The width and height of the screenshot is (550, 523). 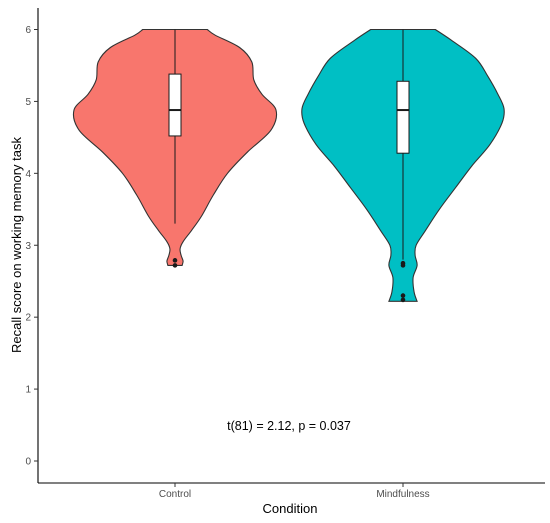 I want to click on x-tick-label-mindfulness: Mindfulness, so click(x=402, y=494).